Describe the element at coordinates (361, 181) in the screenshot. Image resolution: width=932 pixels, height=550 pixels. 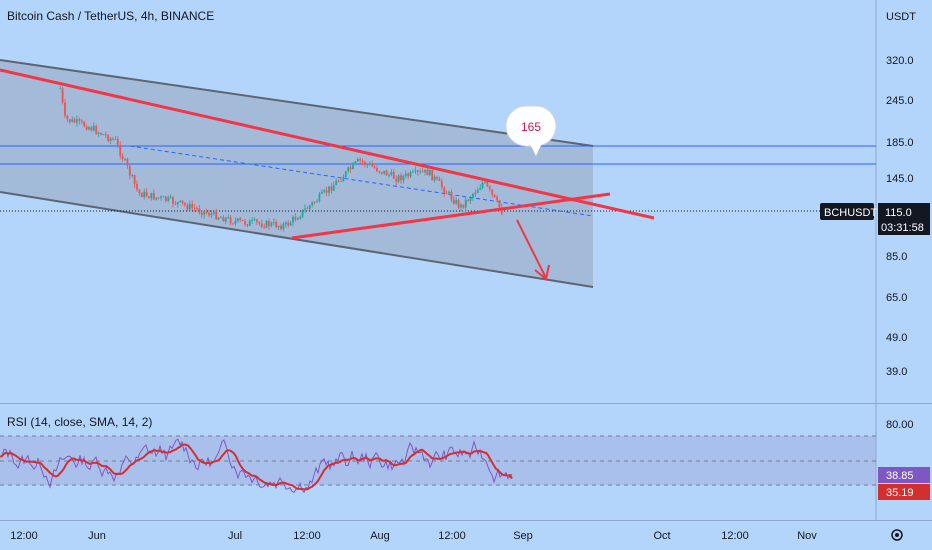
I see `regression-dashed-line` at that location.